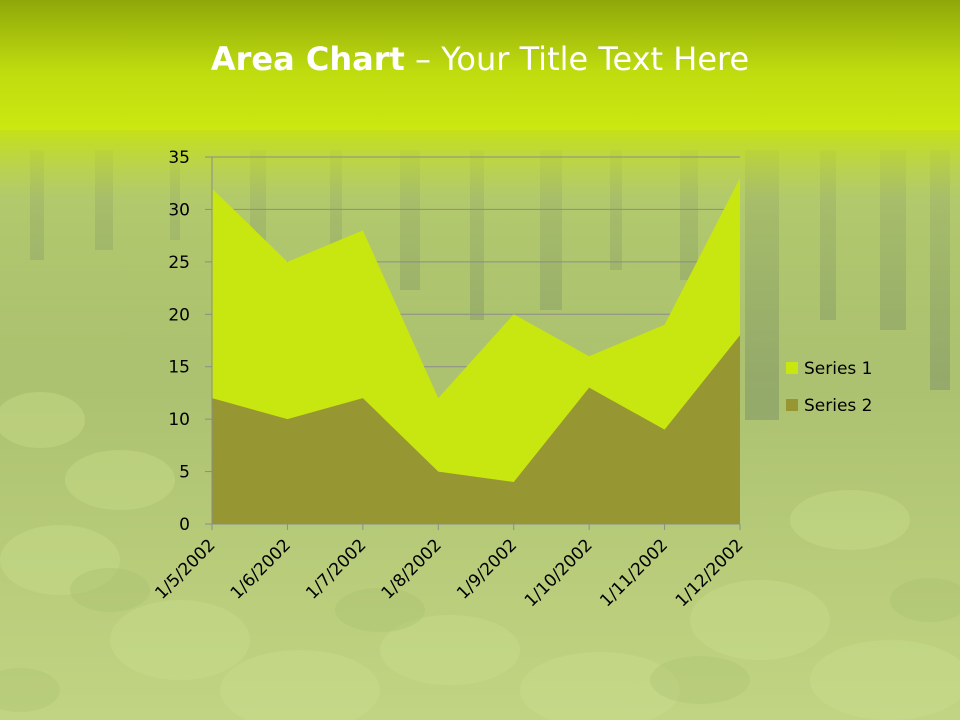  What do you see at coordinates (307, 59) in the screenshot?
I see `title-bold: Area Chart` at bounding box center [307, 59].